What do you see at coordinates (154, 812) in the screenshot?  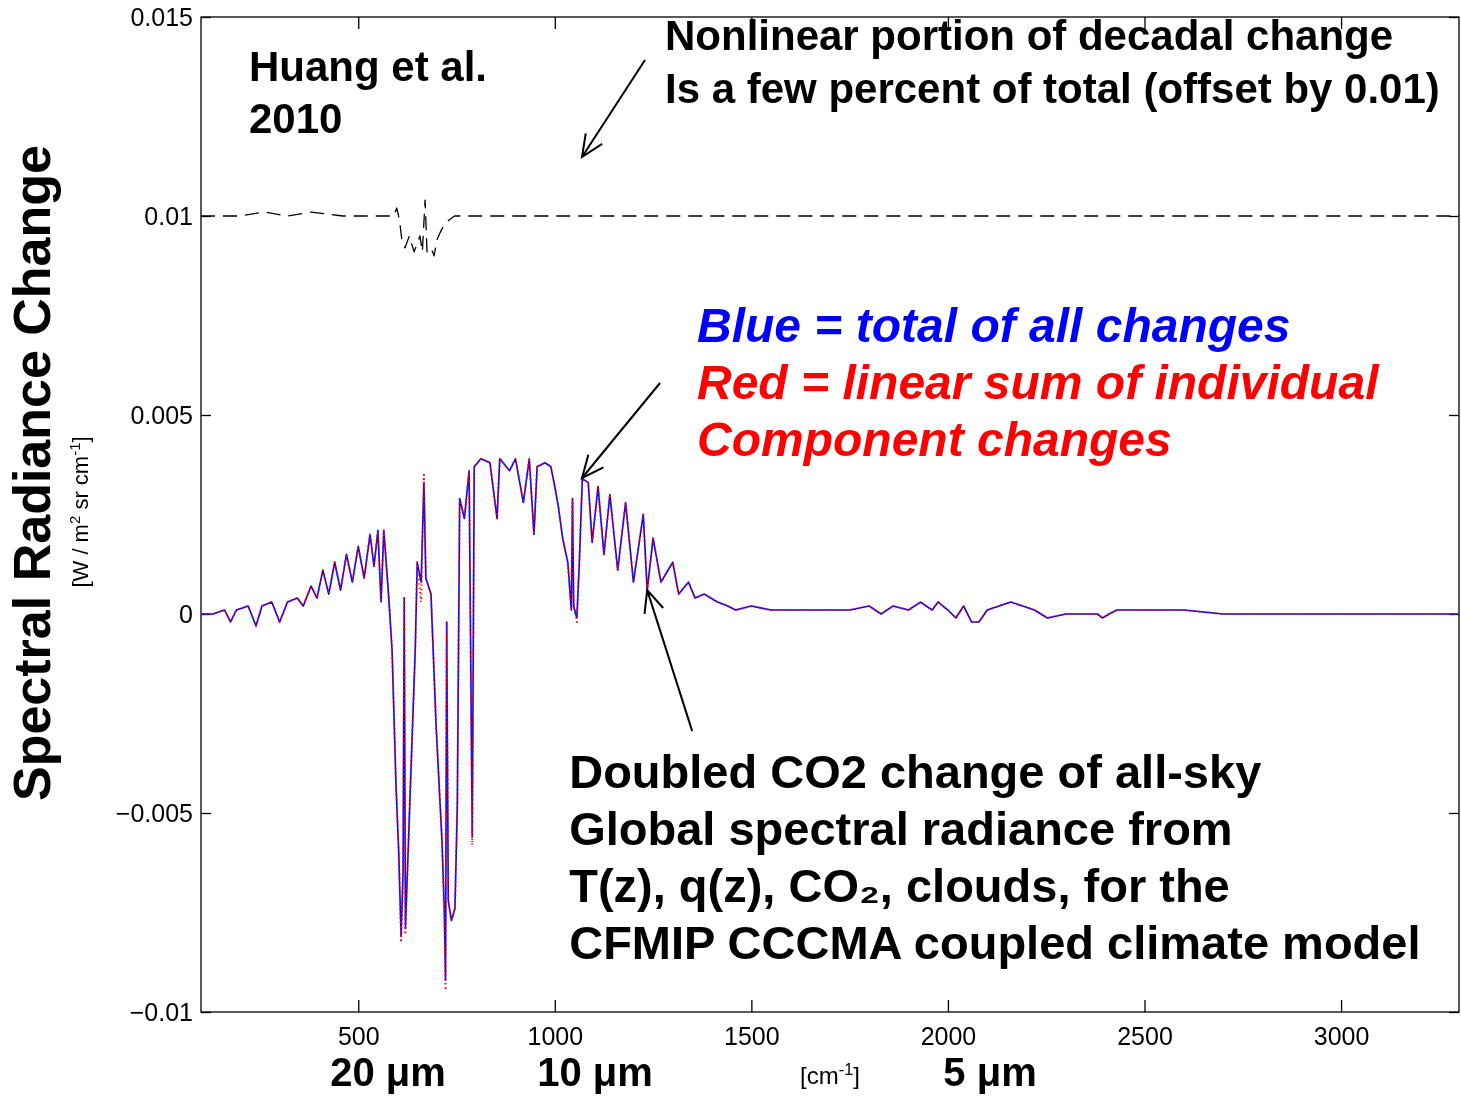 I see `y-tick-label: −0.005` at bounding box center [154, 812].